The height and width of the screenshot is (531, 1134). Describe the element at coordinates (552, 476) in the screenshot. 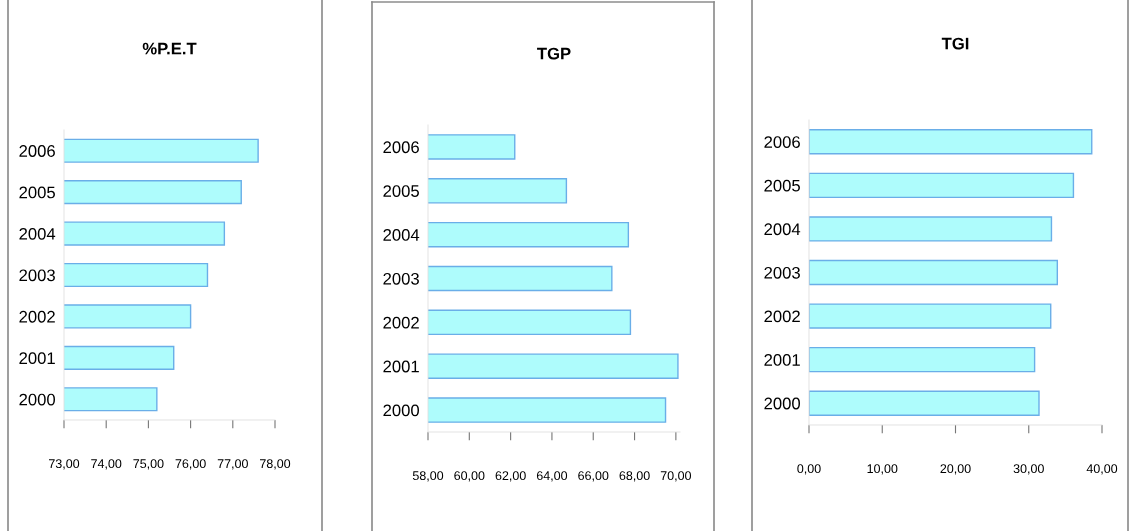

I see `x-tick-label: 64,00` at that location.